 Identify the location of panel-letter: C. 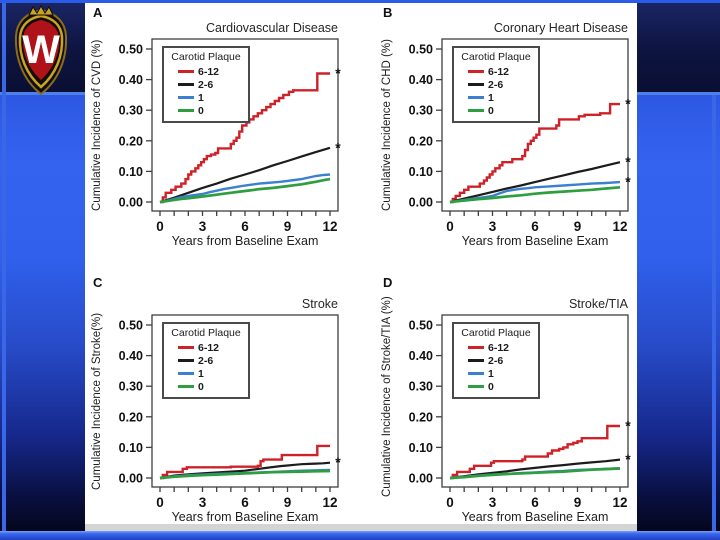
(98, 282).